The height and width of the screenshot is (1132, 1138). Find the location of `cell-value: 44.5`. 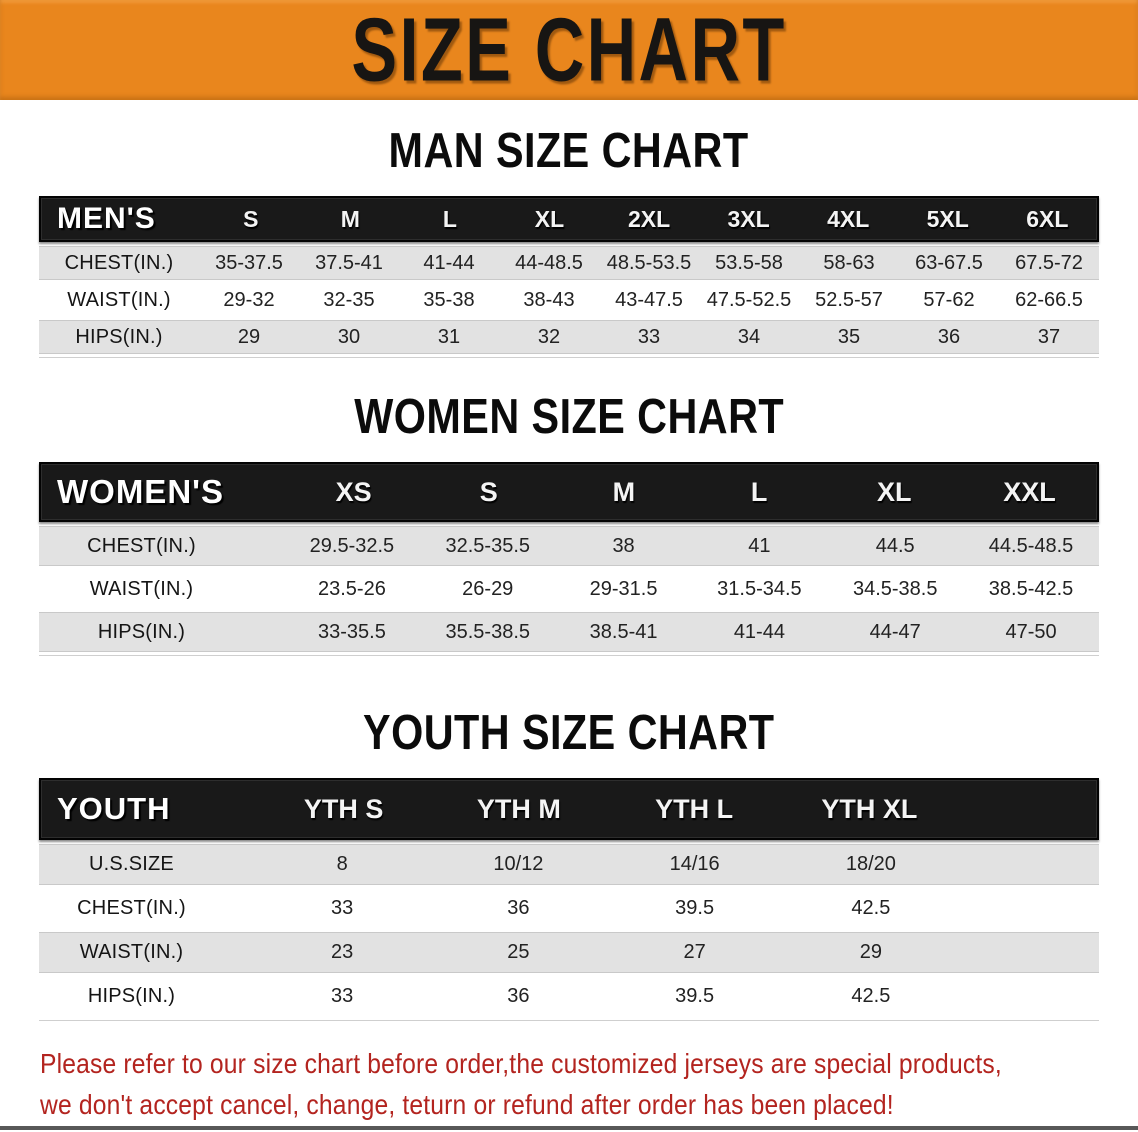

cell-value: 44.5 is located at coordinates (895, 545).